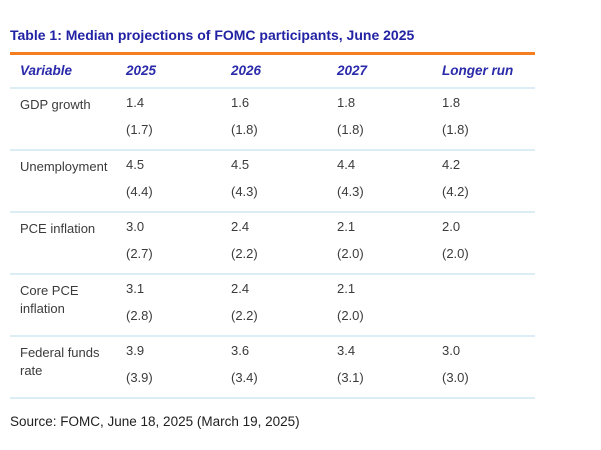 The width and height of the screenshot is (601, 450). I want to click on row-label: PCE inflation, so click(58, 228).